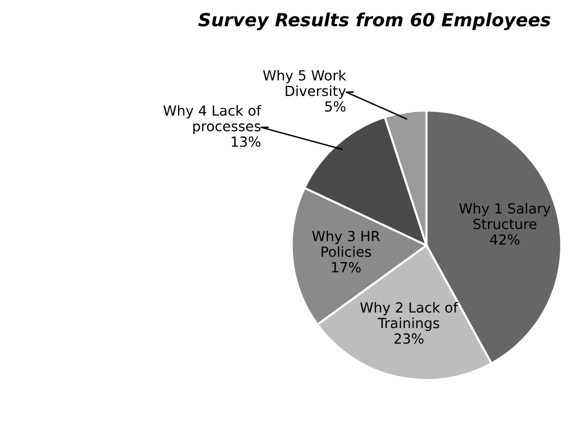  Describe the element at coordinates (346, 267) in the screenshot. I see `data-label: 17%` at that location.